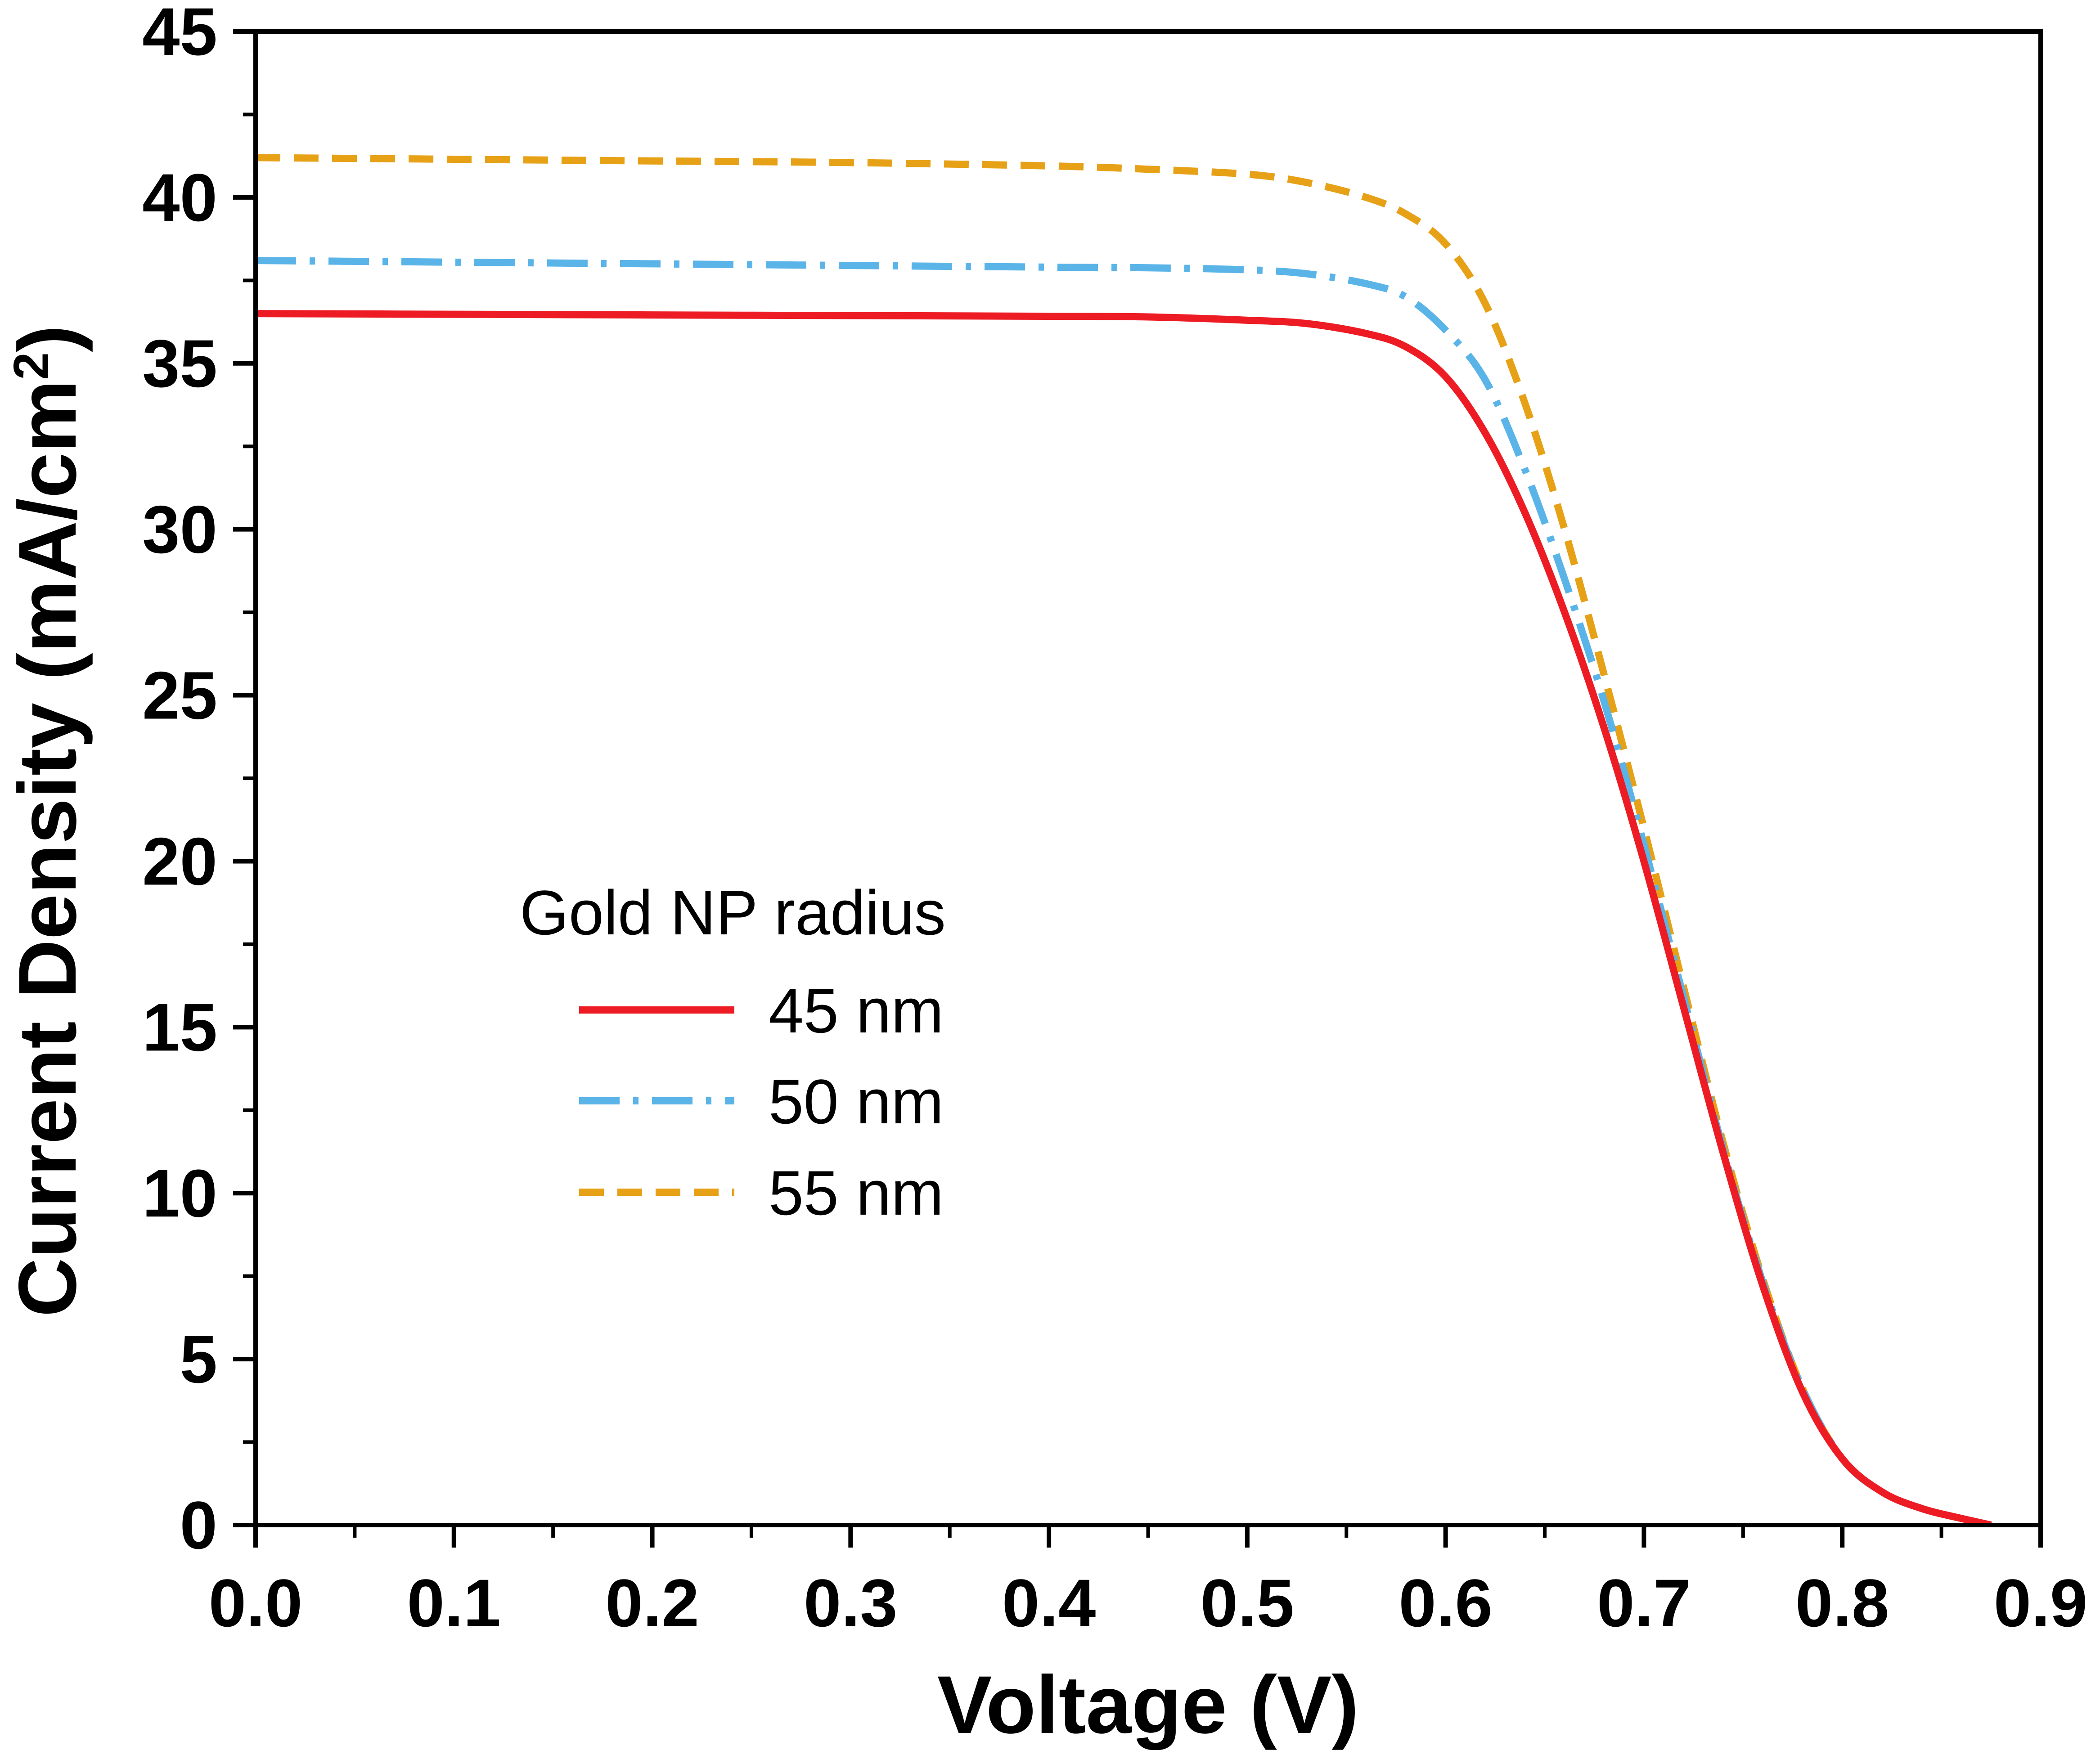  What do you see at coordinates (454, 1603) in the screenshot?
I see `x-tick-label: 0.1` at bounding box center [454, 1603].